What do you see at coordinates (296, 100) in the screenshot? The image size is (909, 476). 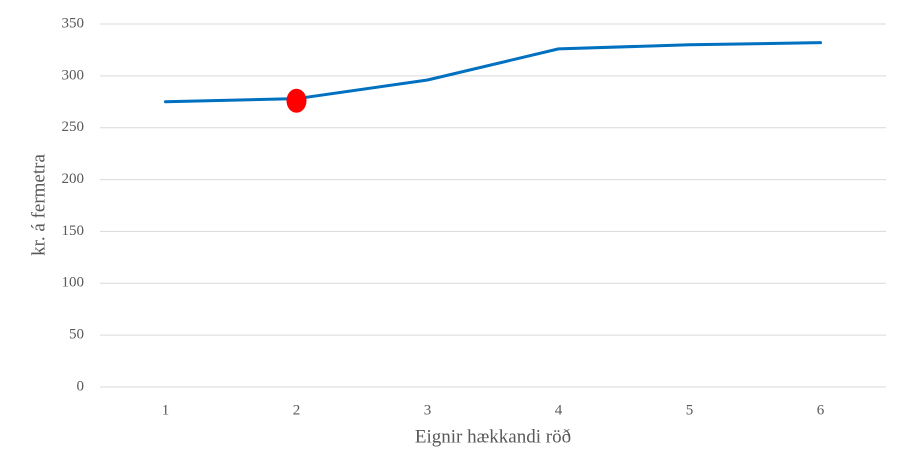 I see `highlight-marker` at bounding box center [296, 100].